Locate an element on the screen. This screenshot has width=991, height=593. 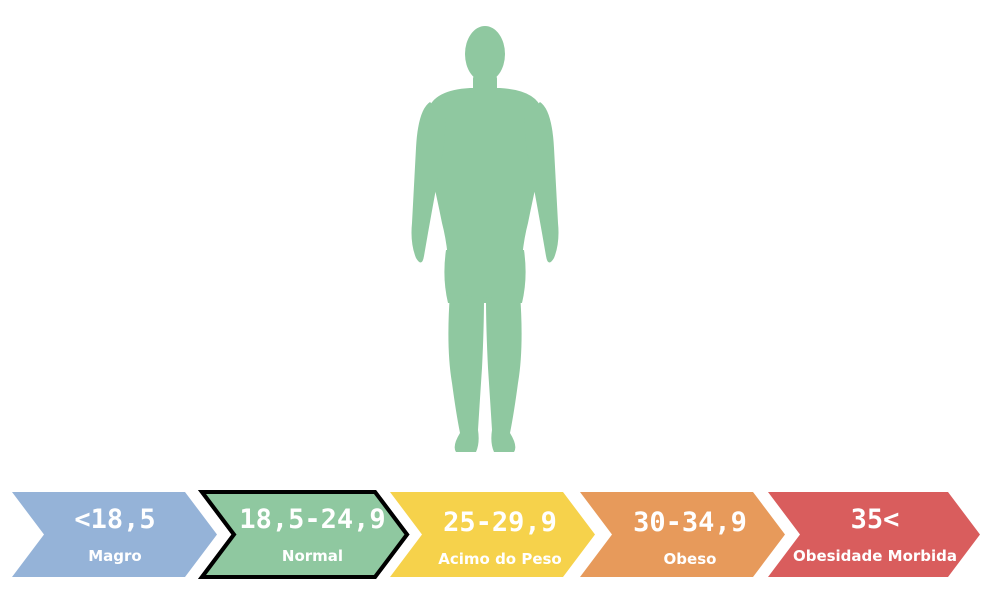
band-obeso: 30-34,9 Obeso is located at coordinates (690, 538).